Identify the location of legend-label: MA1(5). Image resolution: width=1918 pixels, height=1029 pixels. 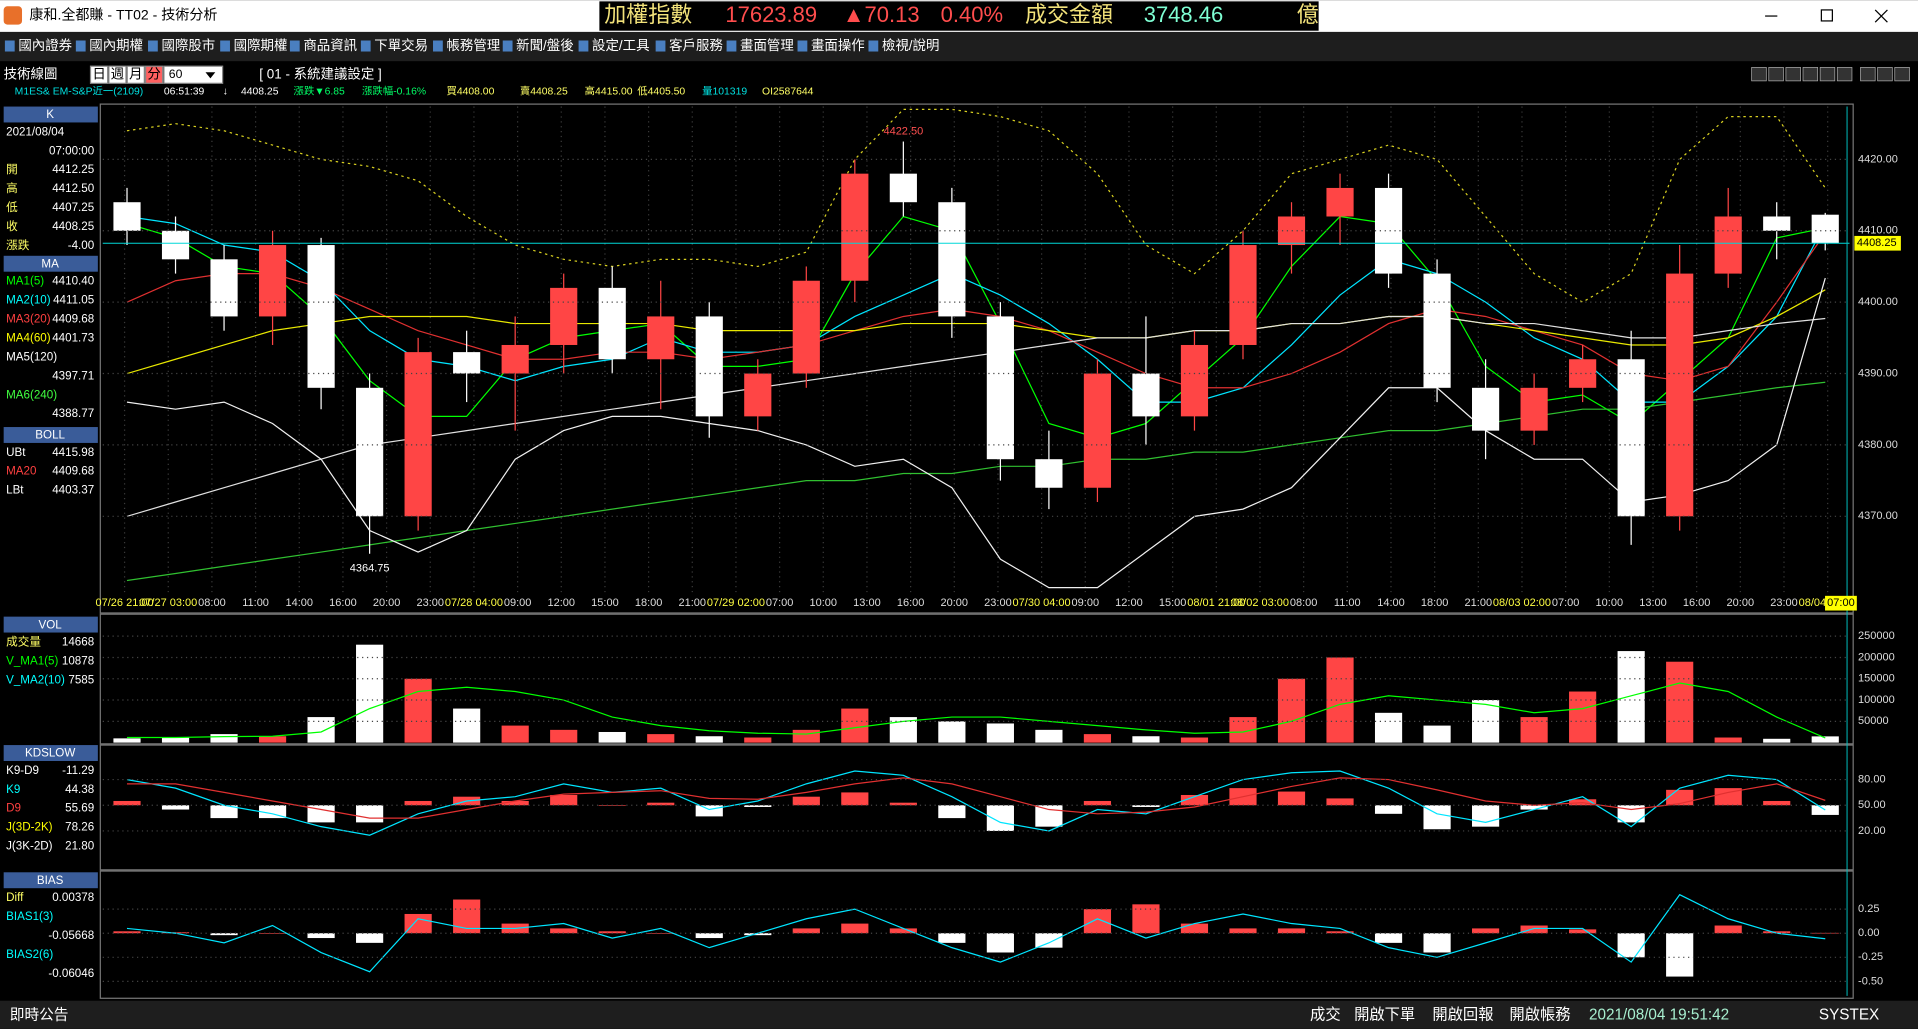
(25, 281).